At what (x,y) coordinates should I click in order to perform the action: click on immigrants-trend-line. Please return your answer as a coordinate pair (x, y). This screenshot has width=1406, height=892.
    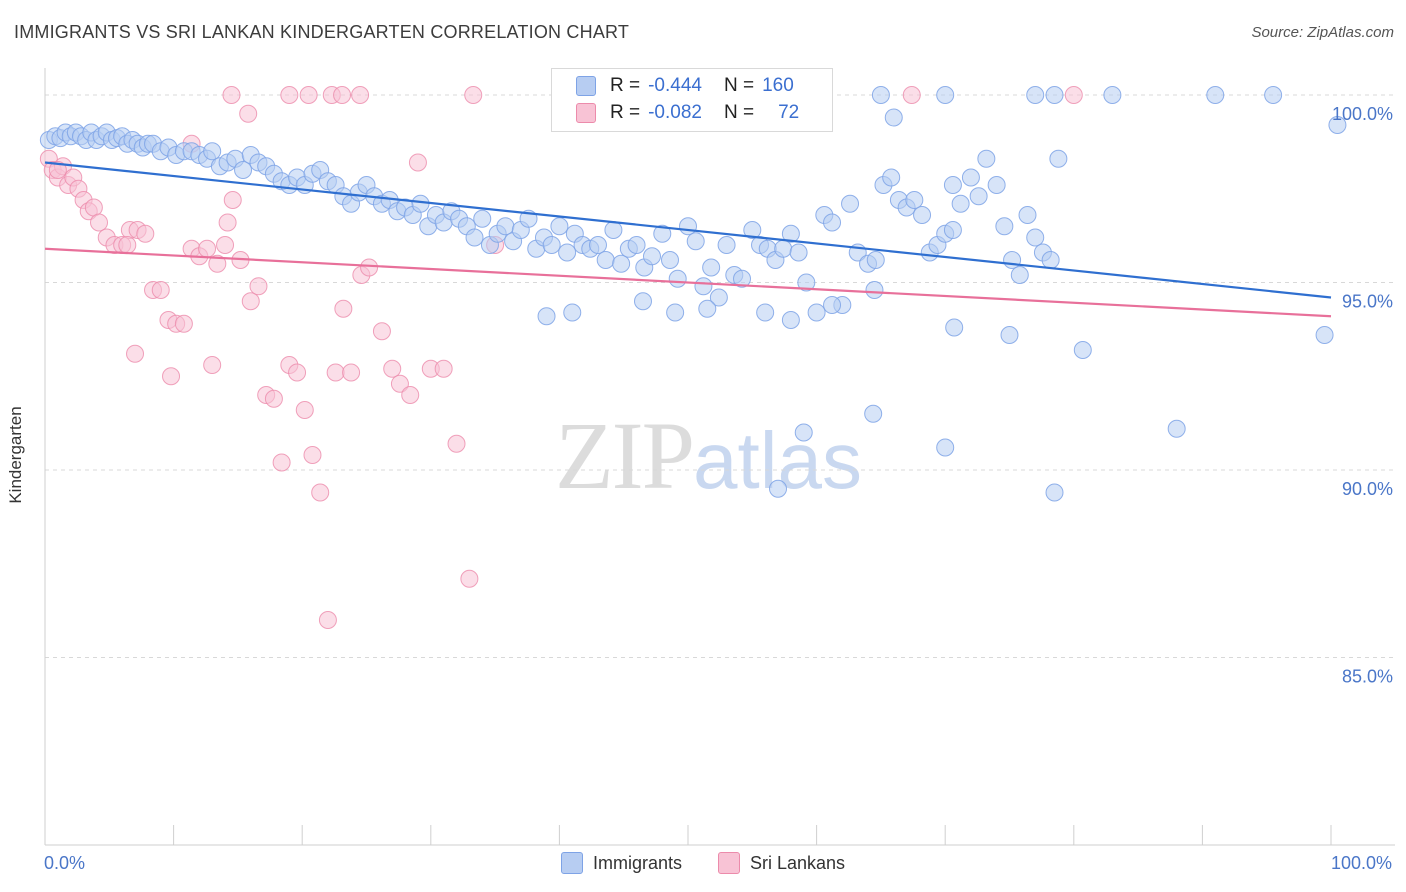
    Looking at the image, I should click on (688, 230).